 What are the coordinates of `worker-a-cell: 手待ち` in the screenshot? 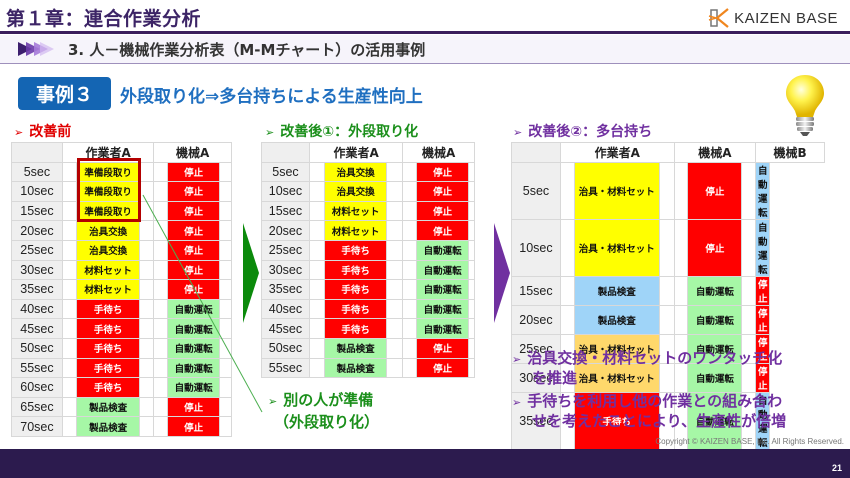 It's located at (355, 250).